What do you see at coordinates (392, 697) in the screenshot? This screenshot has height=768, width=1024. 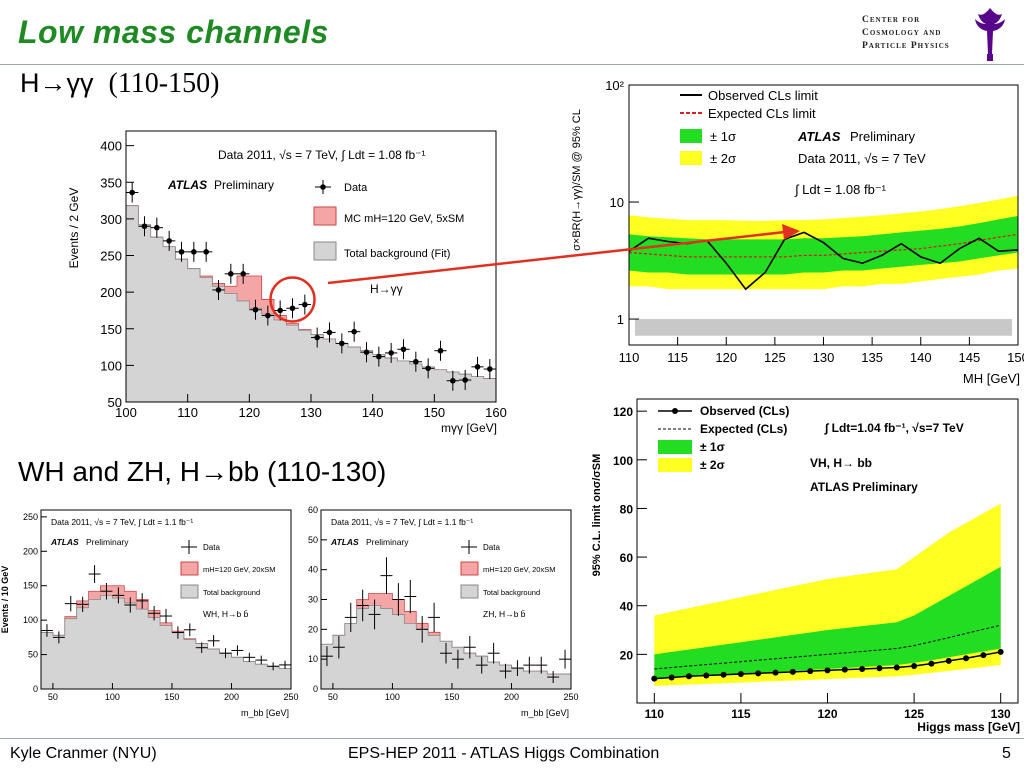 I see `zh-xtick-label: 100` at bounding box center [392, 697].